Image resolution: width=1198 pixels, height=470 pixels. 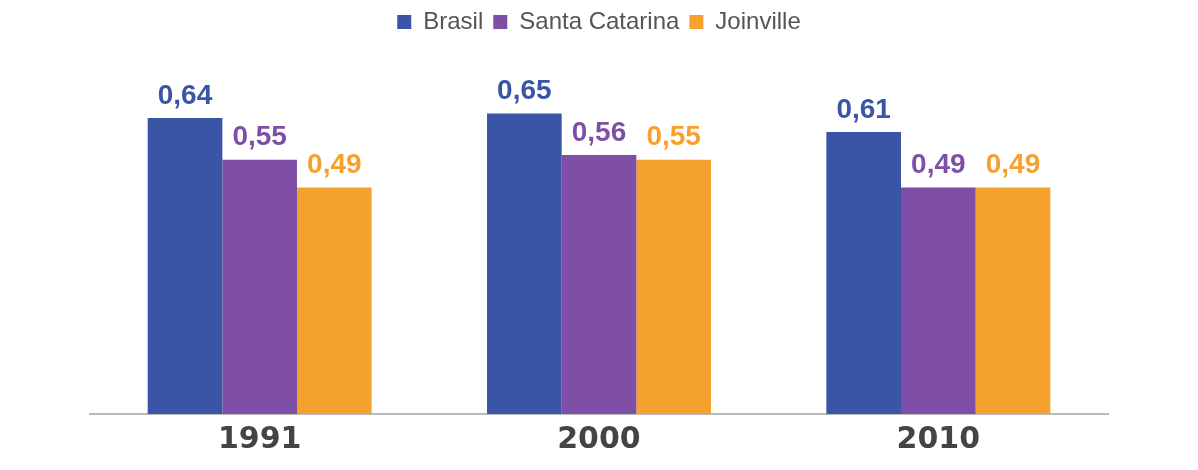 What do you see at coordinates (453, 20) in the screenshot?
I see `legend-label: Brasil` at bounding box center [453, 20].